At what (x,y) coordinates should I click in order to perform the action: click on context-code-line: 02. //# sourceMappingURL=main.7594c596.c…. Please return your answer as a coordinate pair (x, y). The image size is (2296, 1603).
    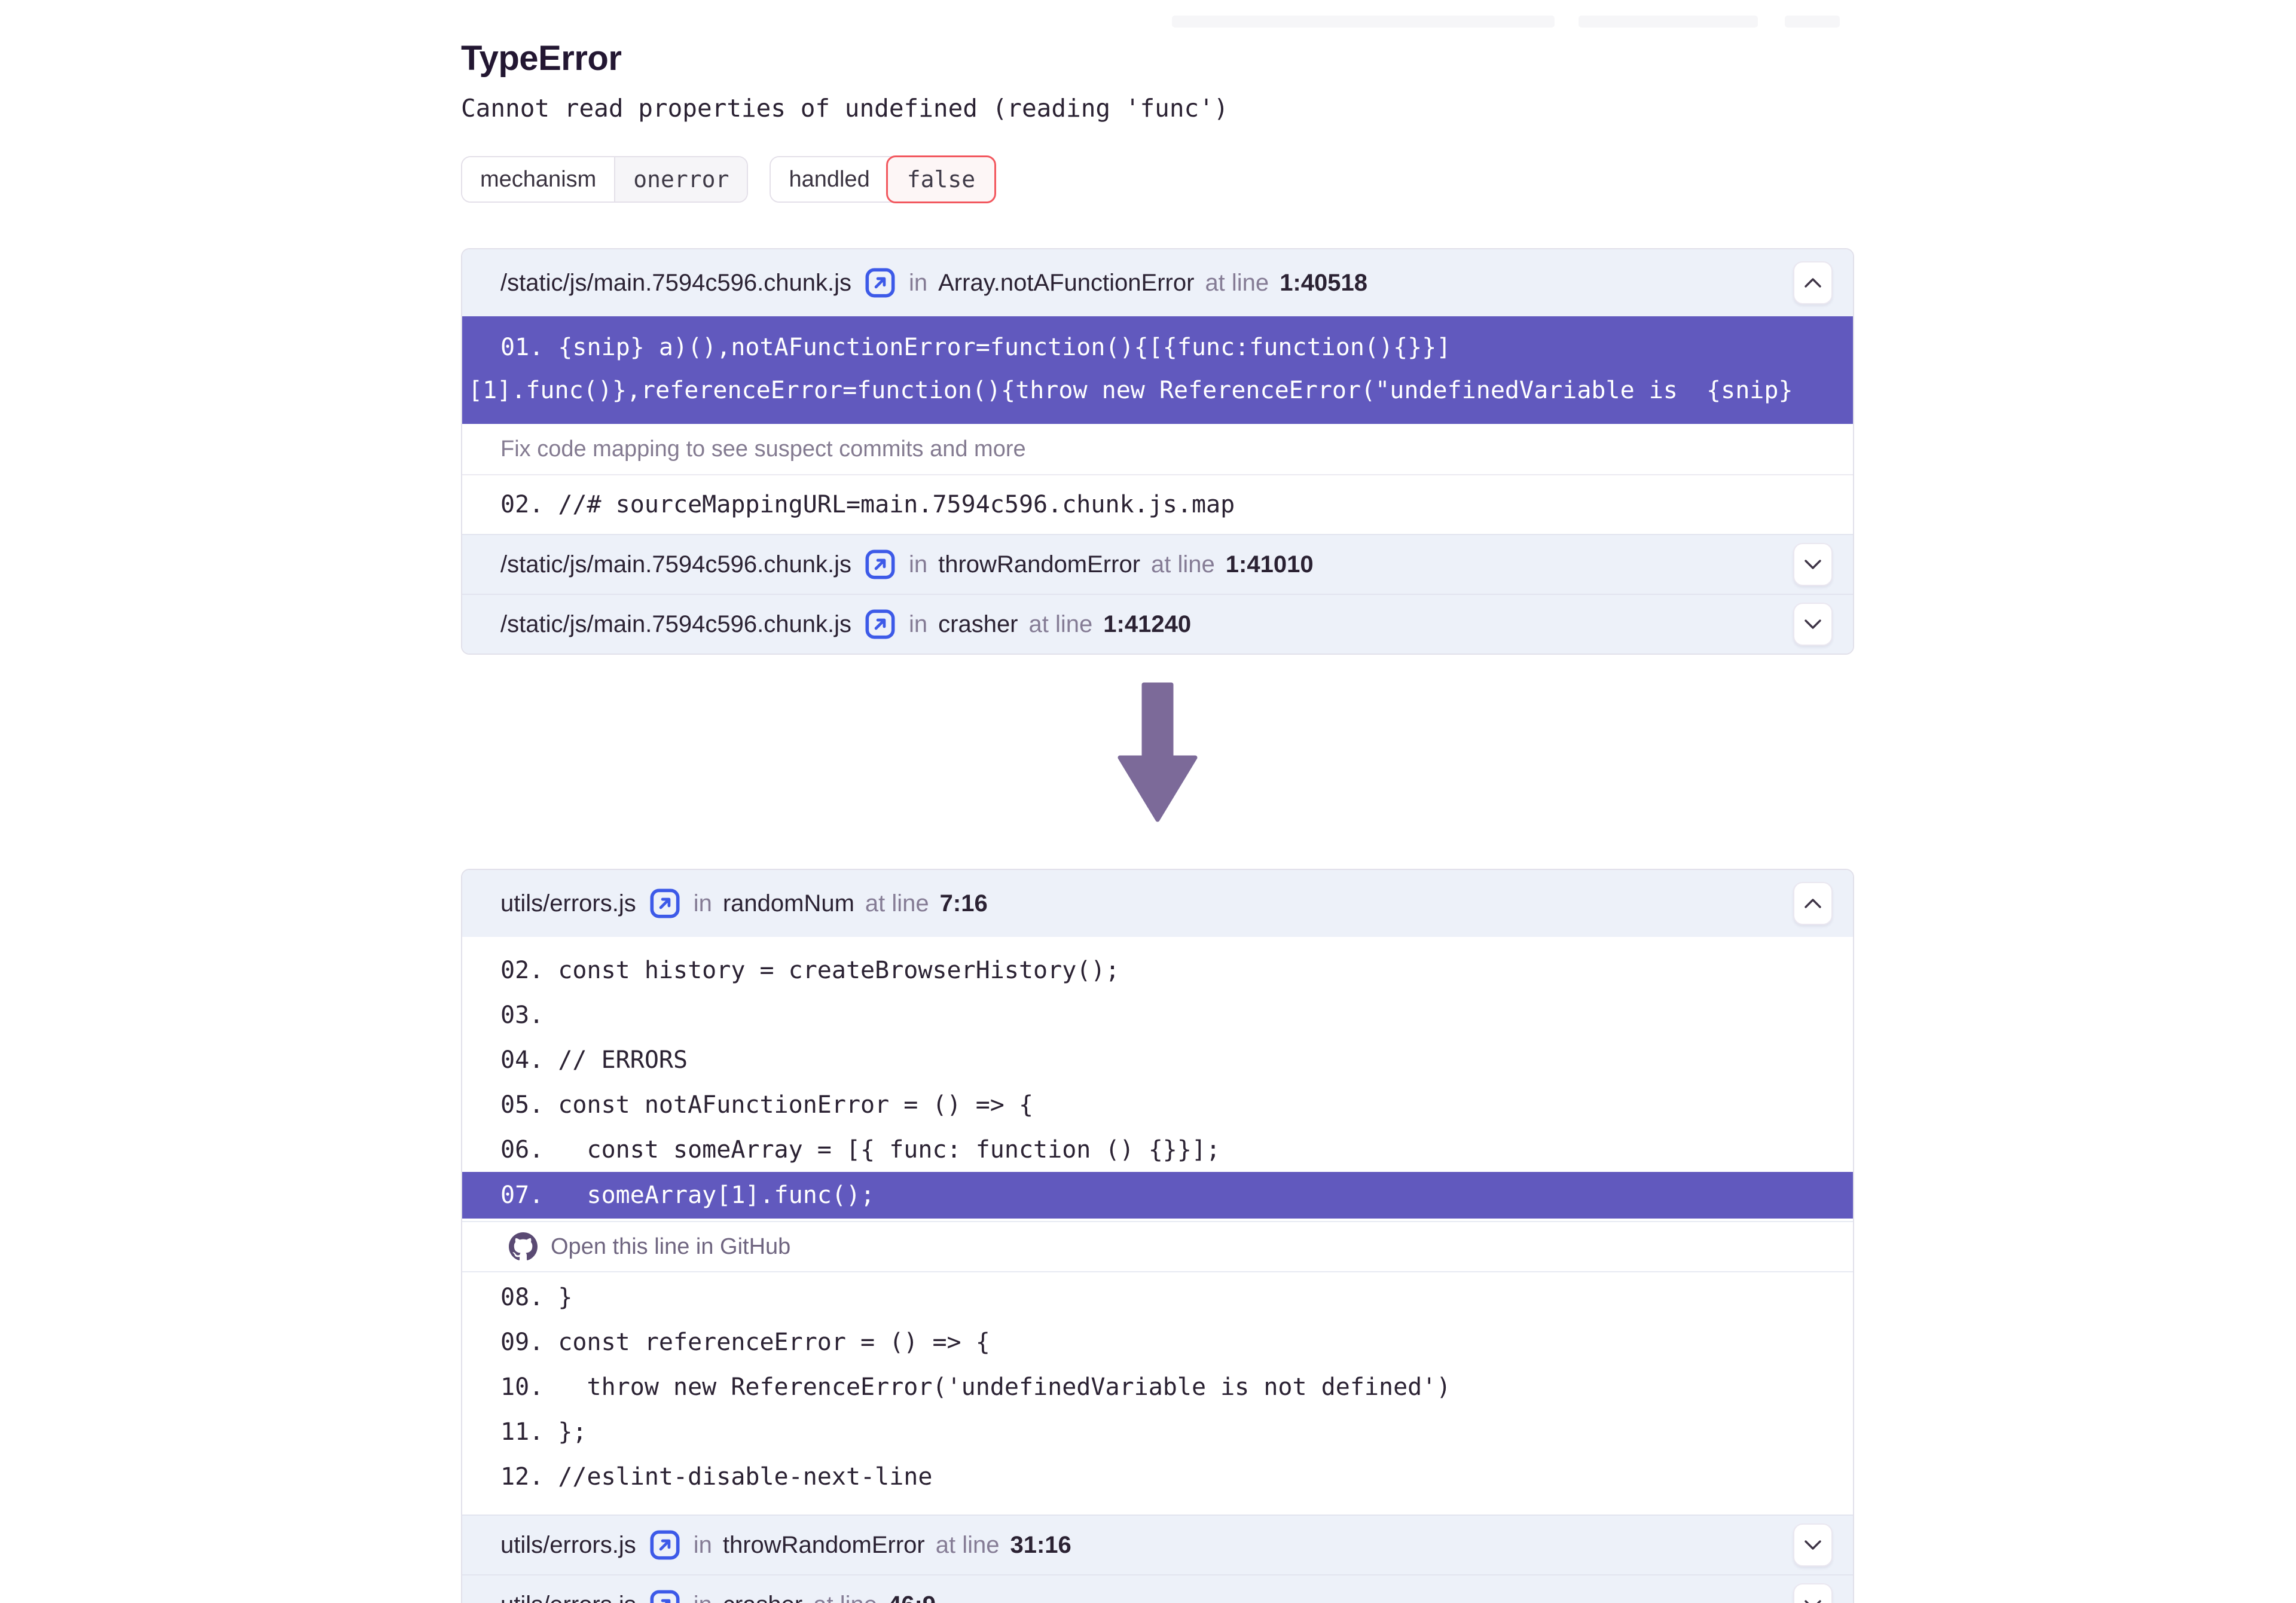
    Looking at the image, I should click on (1157, 504).